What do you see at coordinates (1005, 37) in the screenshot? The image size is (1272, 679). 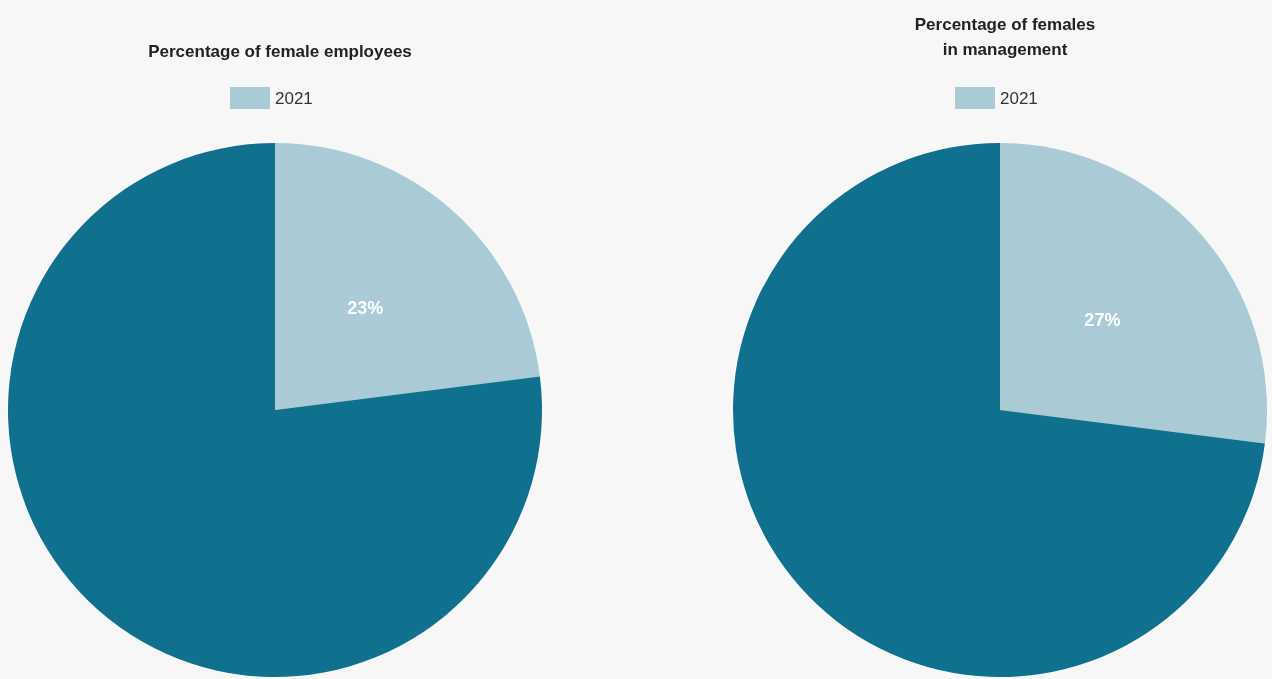 I see `chart-title: Percentage of females in management` at bounding box center [1005, 37].